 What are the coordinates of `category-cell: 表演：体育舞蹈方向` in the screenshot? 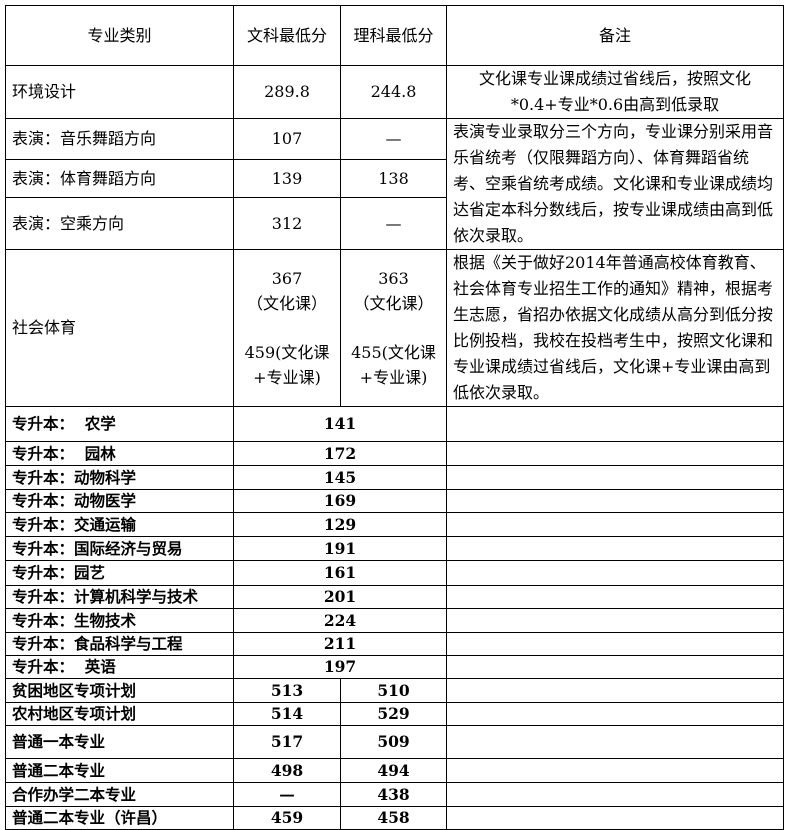 It's located at (119, 179).